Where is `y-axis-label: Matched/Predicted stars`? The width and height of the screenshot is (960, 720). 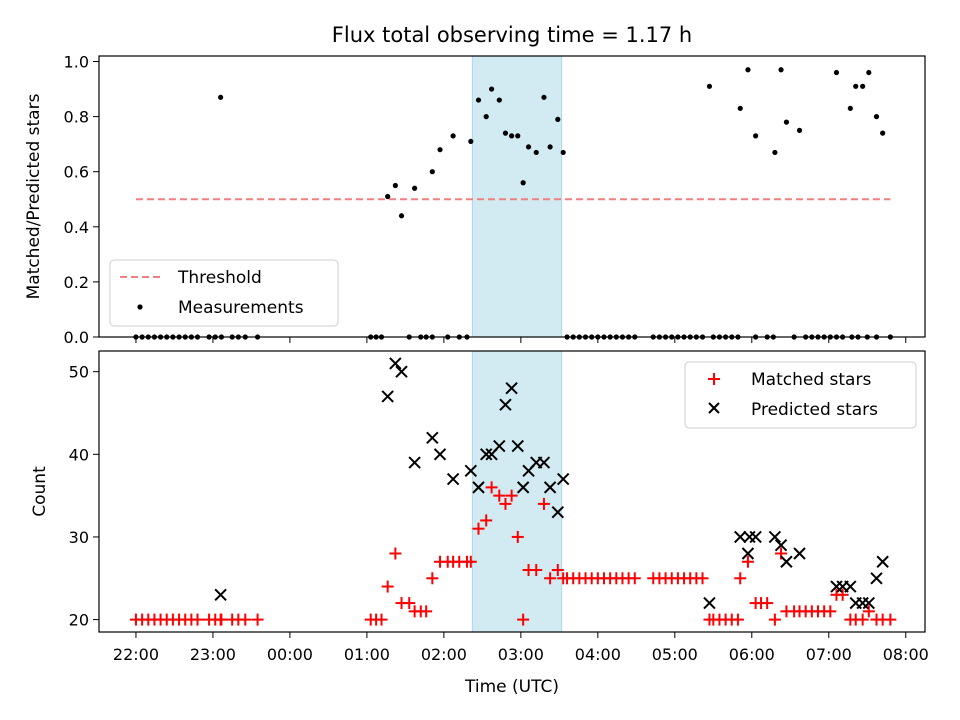
y-axis-label: Matched/Predicted stars is located at coordinates (34, 196).